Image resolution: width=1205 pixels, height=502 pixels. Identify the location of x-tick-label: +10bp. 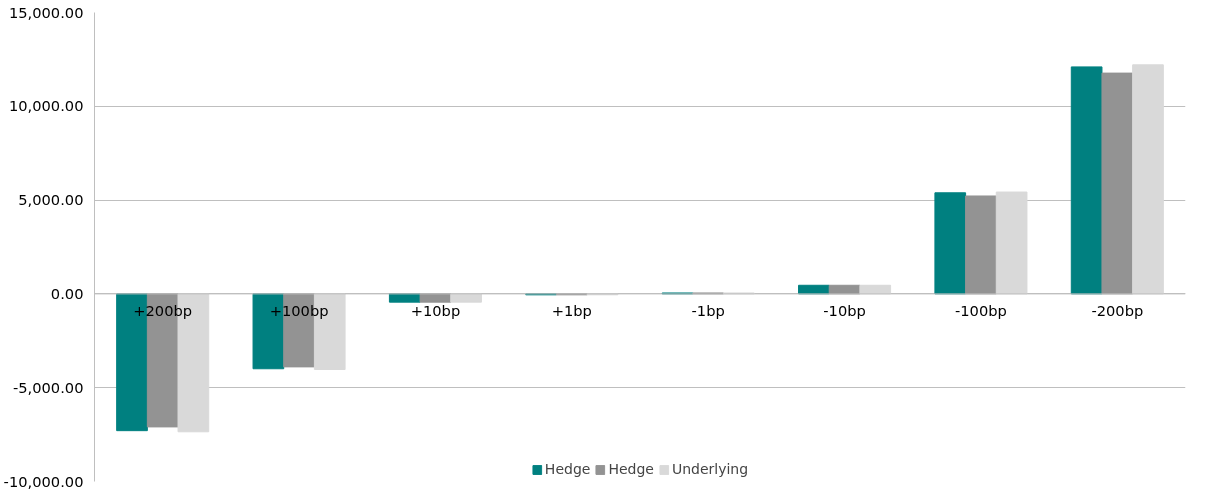
(435, 310).